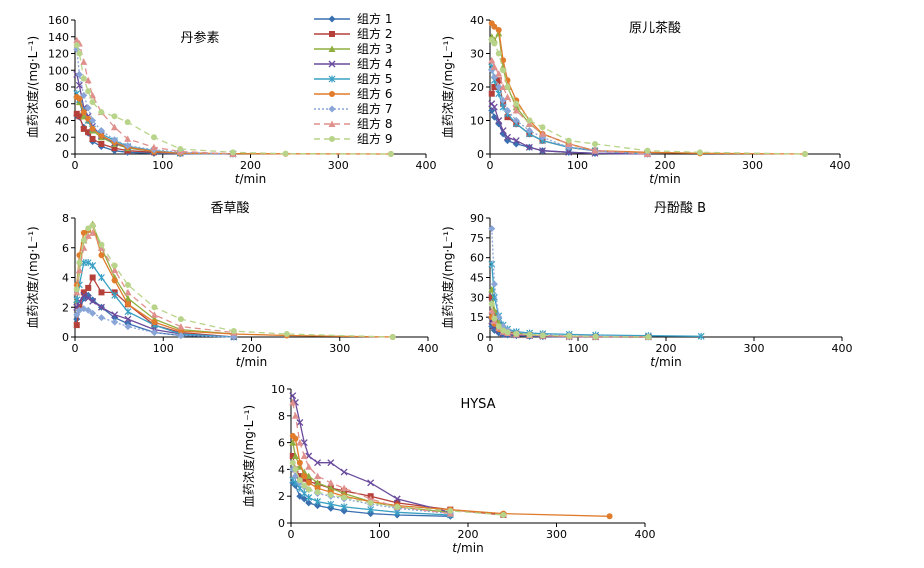  Describe the element at coordinates (477, 87) in the screenshot. I see `y-tick-label: 20` at that location.